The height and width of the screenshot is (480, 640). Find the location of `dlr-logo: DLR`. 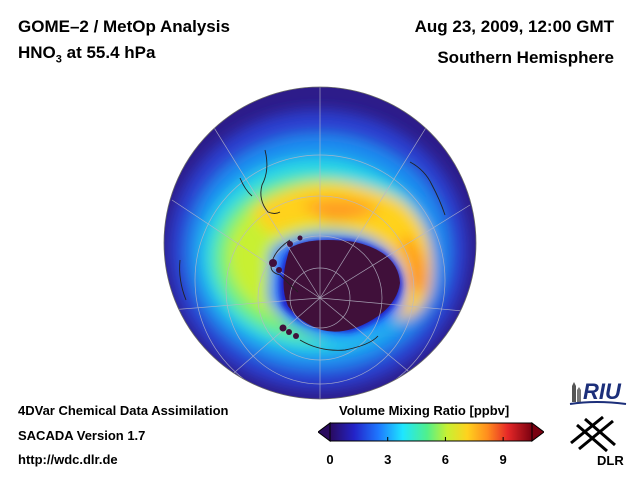

dlr-logo: DLR is located at coordinates (597, 441).